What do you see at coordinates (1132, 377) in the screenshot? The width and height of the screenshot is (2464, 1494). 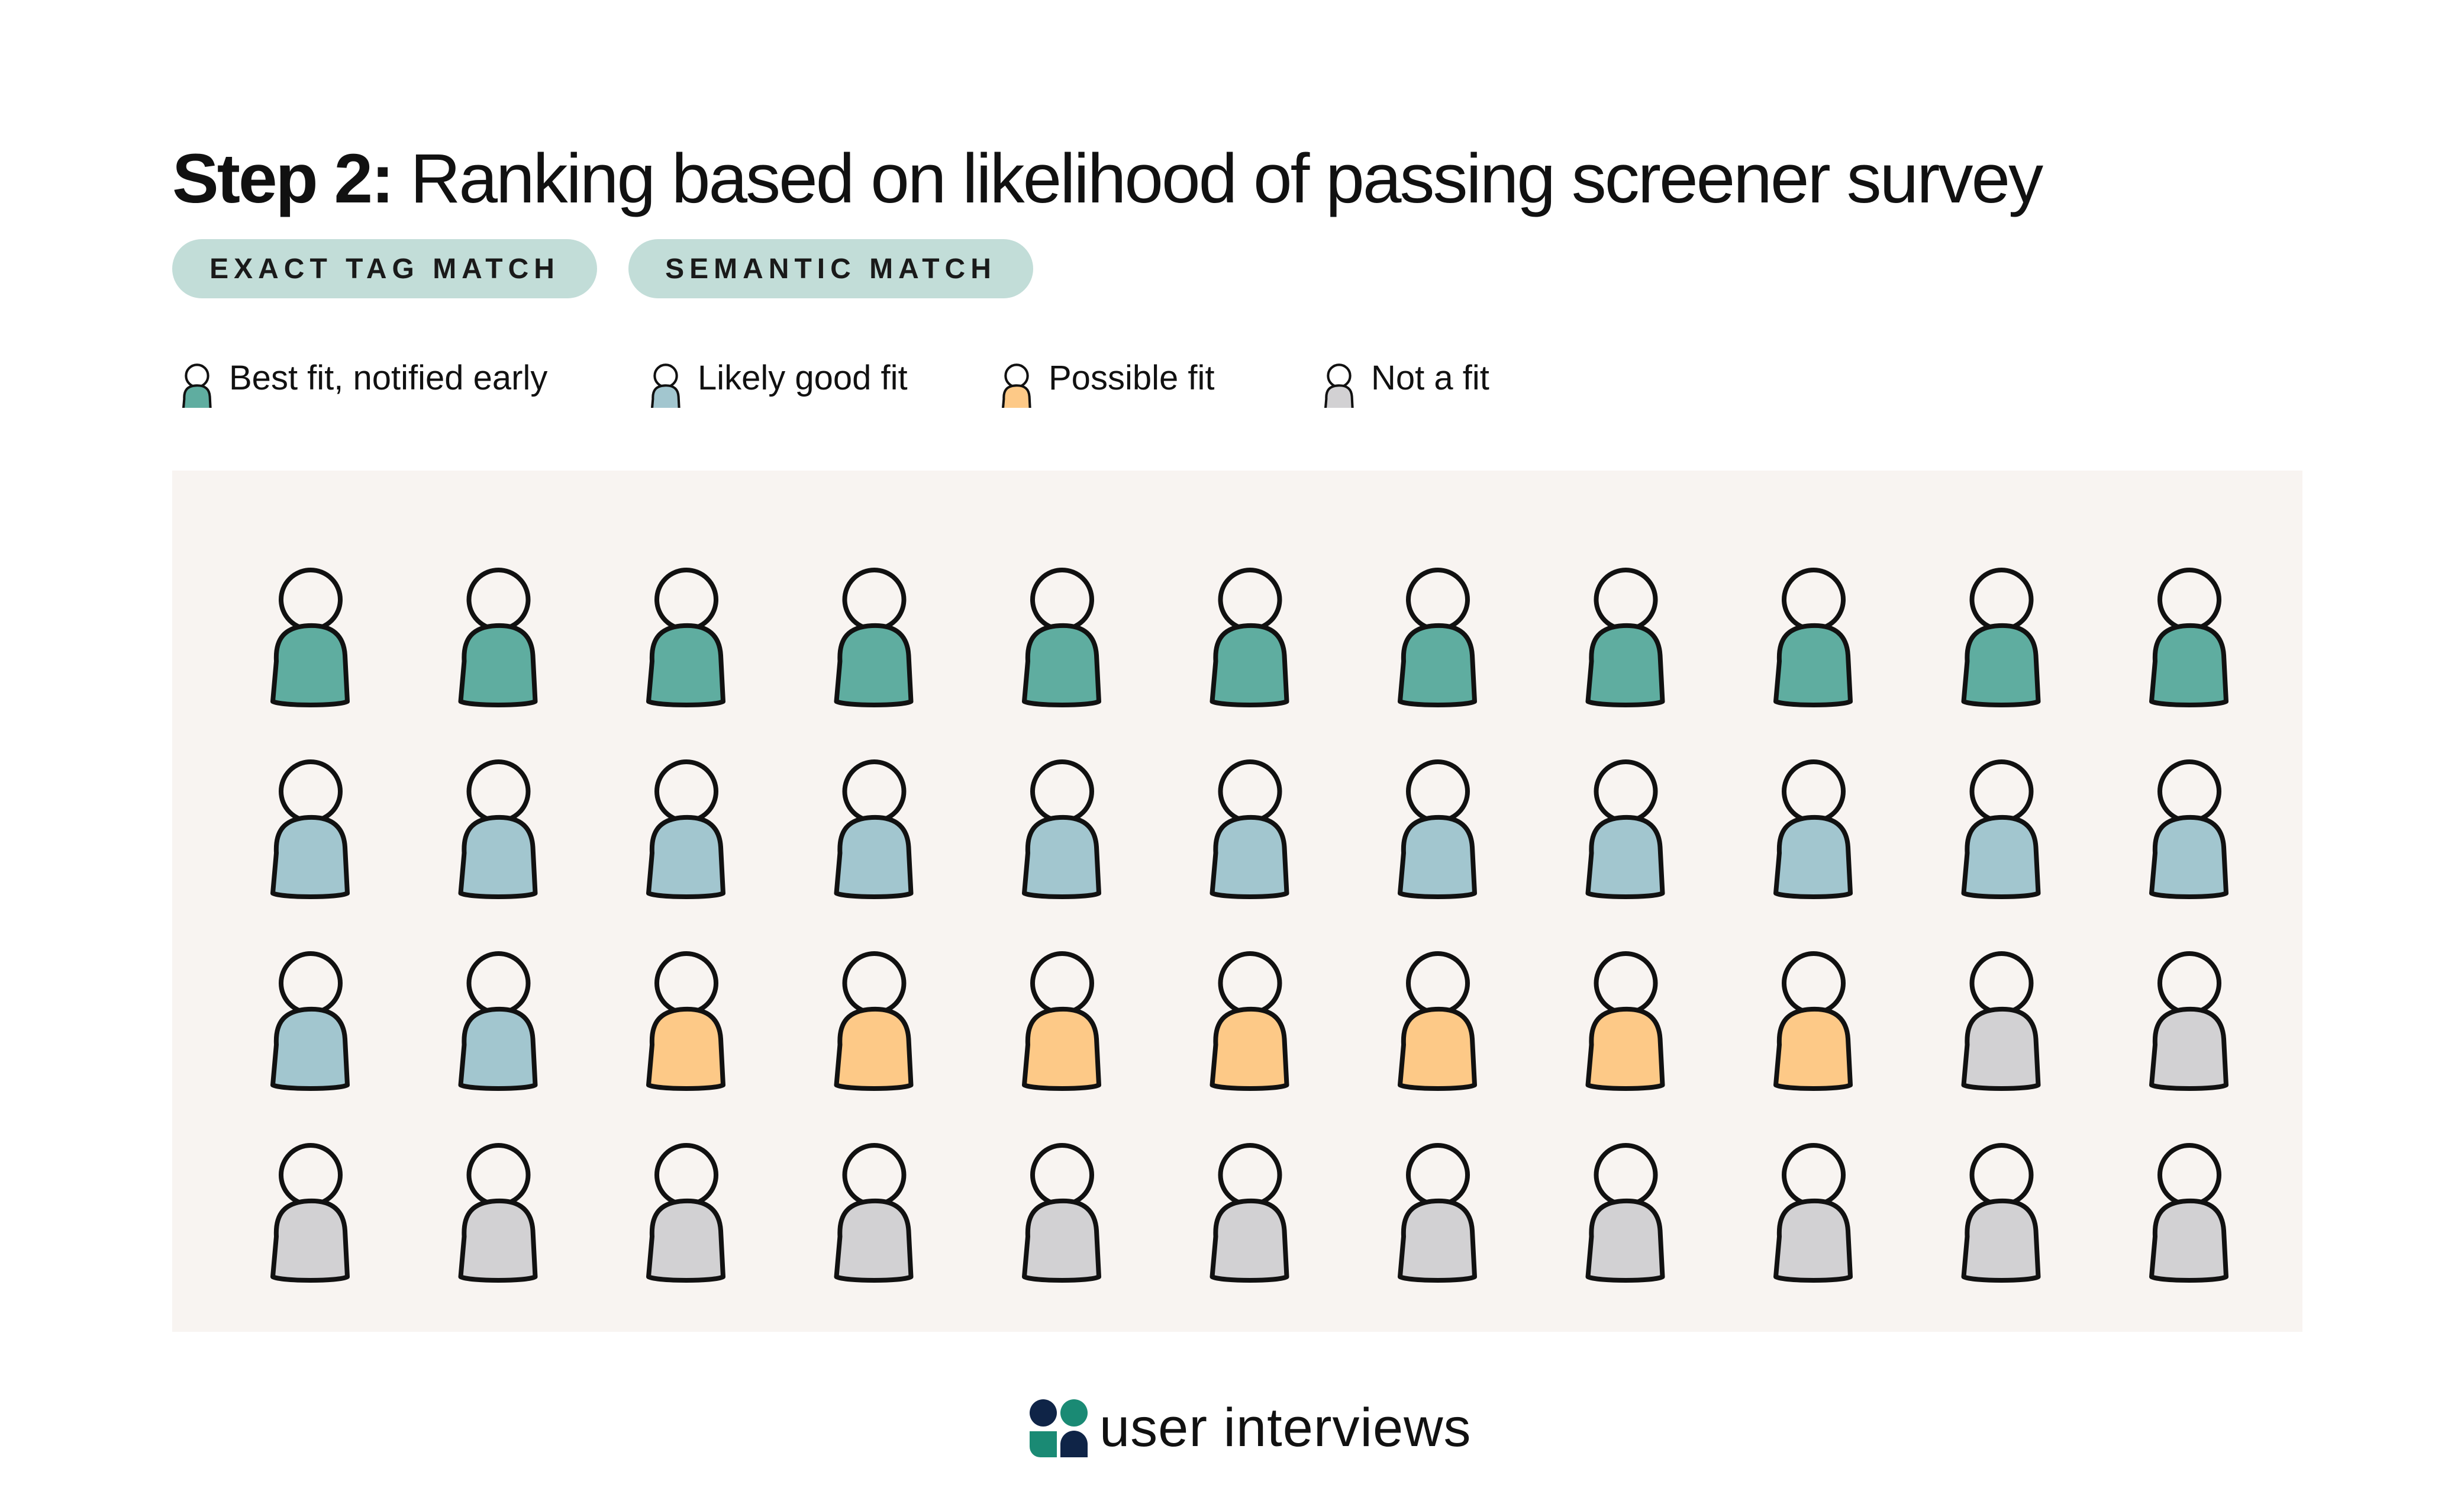 I see `legend-label: Possible fit` at bounding box center [1132, 377].